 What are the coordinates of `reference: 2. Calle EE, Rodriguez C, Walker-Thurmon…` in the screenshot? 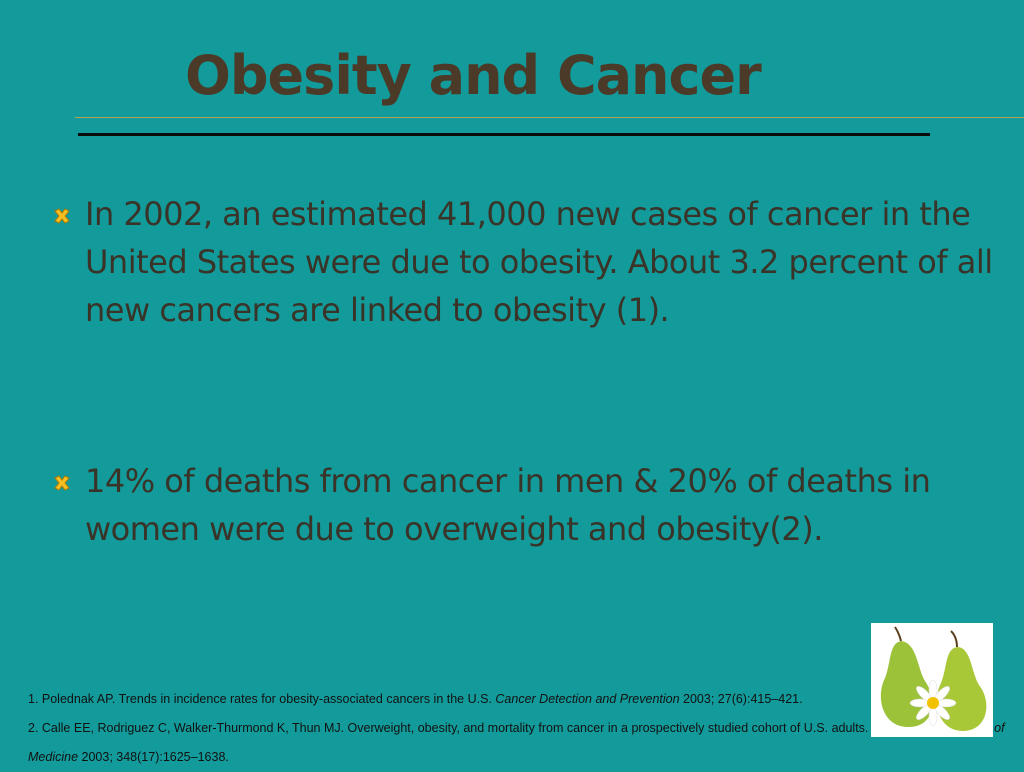 It's located at (523, 743).